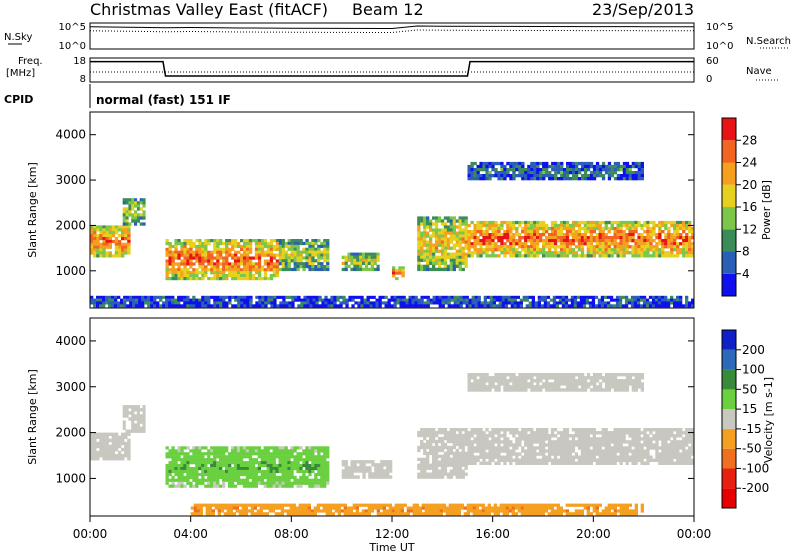 This screenshot has height=558, width=800. What do you see at coordinates (729, 263) in the screenshot?
I see `colorbar-swatch` at bounding box center [729, 263].